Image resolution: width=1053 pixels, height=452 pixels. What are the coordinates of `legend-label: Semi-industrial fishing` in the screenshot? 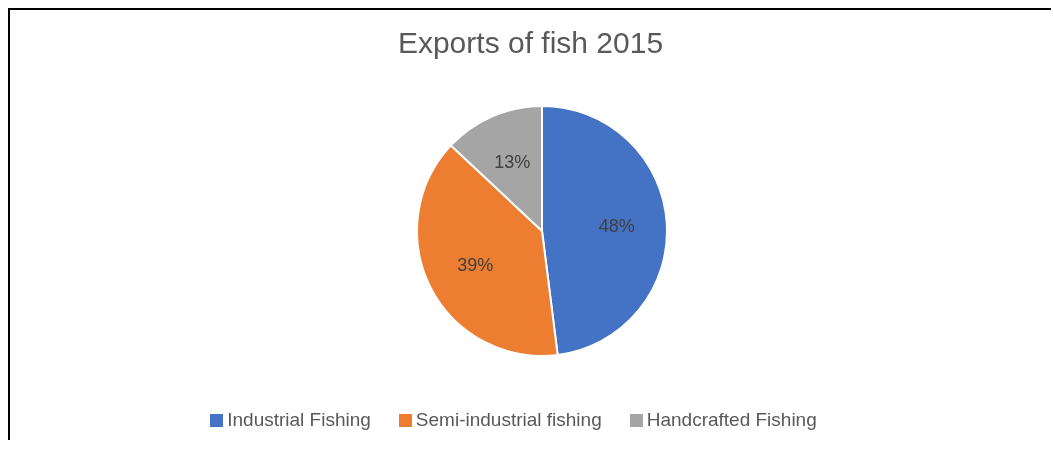 It's located at (508, 419).